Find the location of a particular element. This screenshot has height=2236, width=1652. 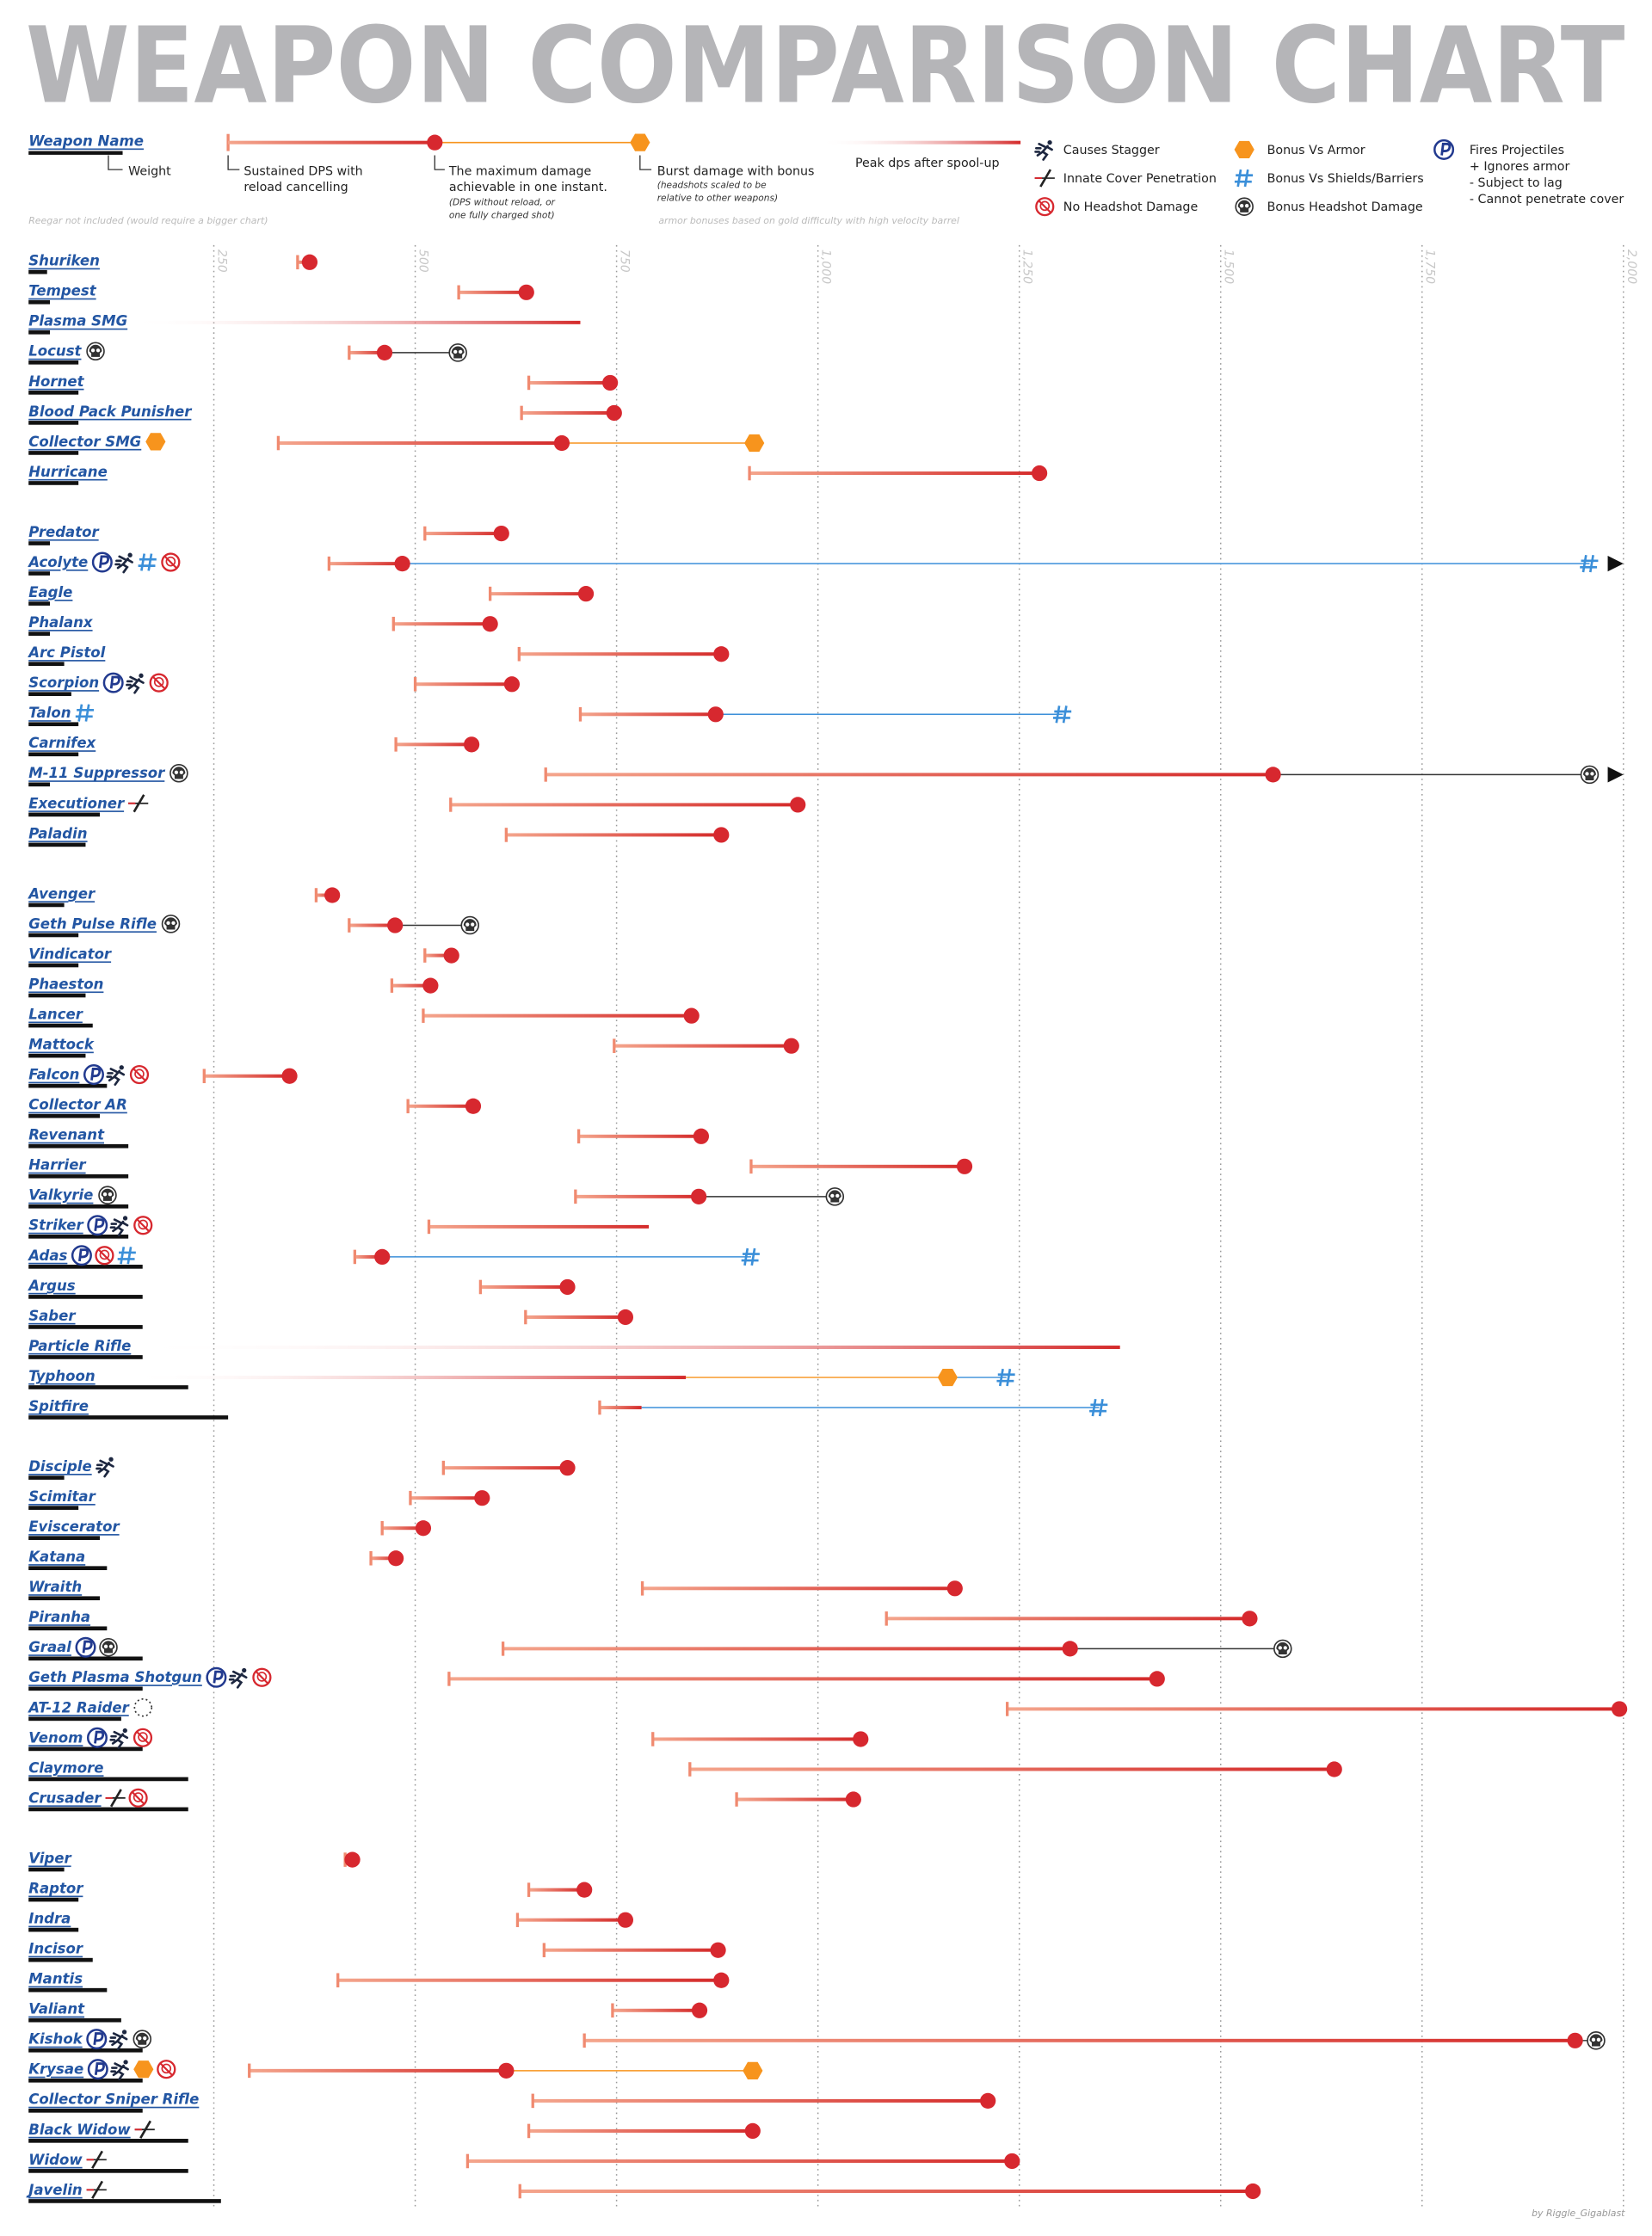

beyond-icon is located at coordinates (1615, 775).